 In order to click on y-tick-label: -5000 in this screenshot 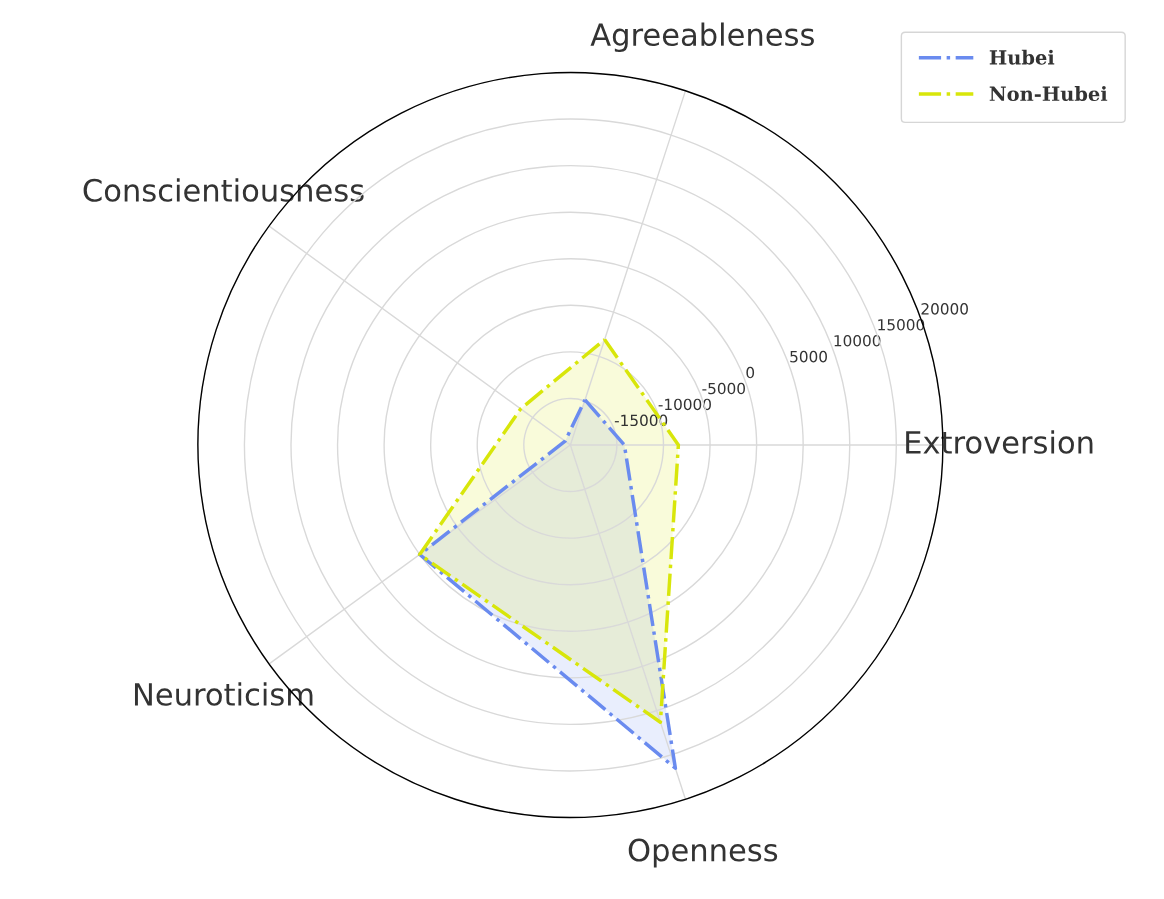, I will do `click(723, 388)`.